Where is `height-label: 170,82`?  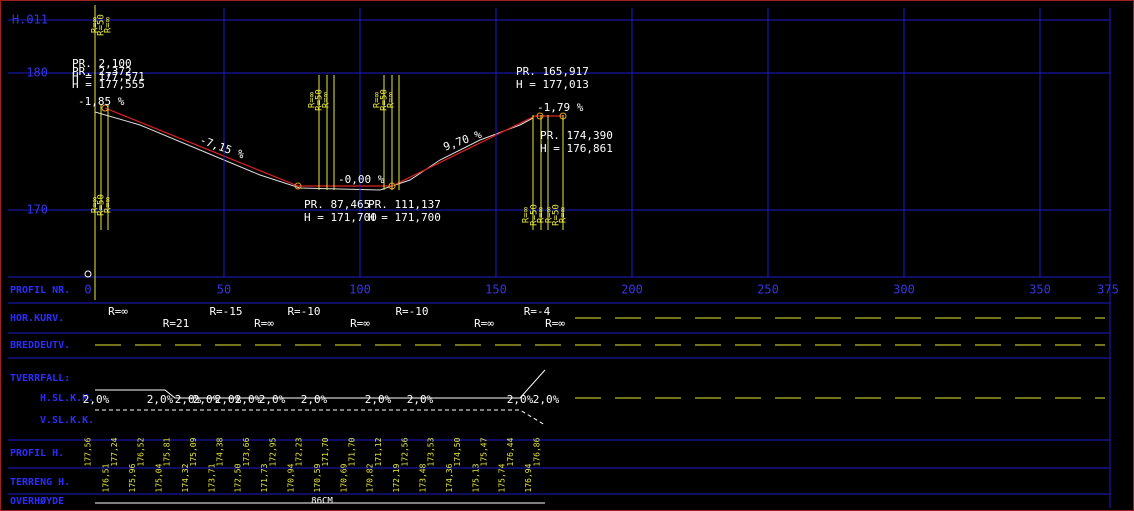
height-label: 170,82 is located at coordinates (370, 477).